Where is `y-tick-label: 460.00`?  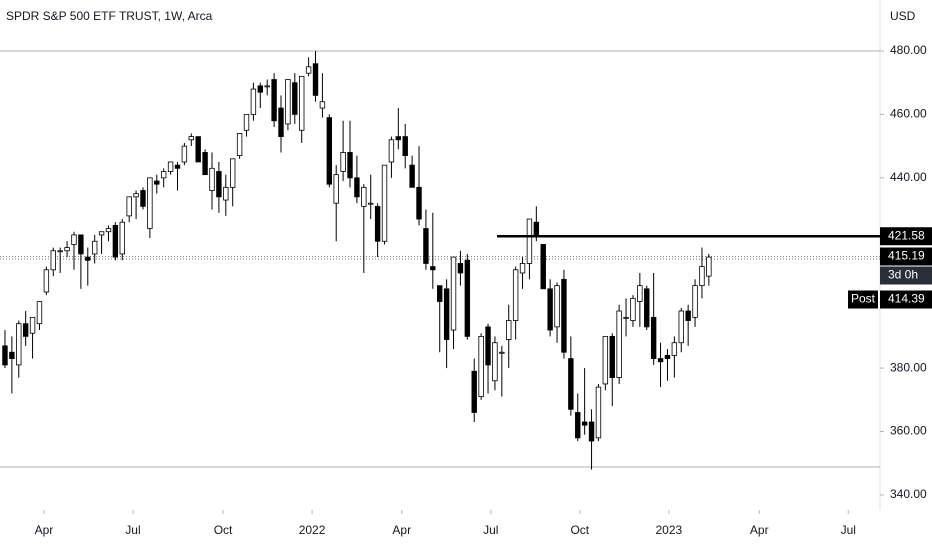 y-tick-label: 460.00 is located at coordinates (908, 114).